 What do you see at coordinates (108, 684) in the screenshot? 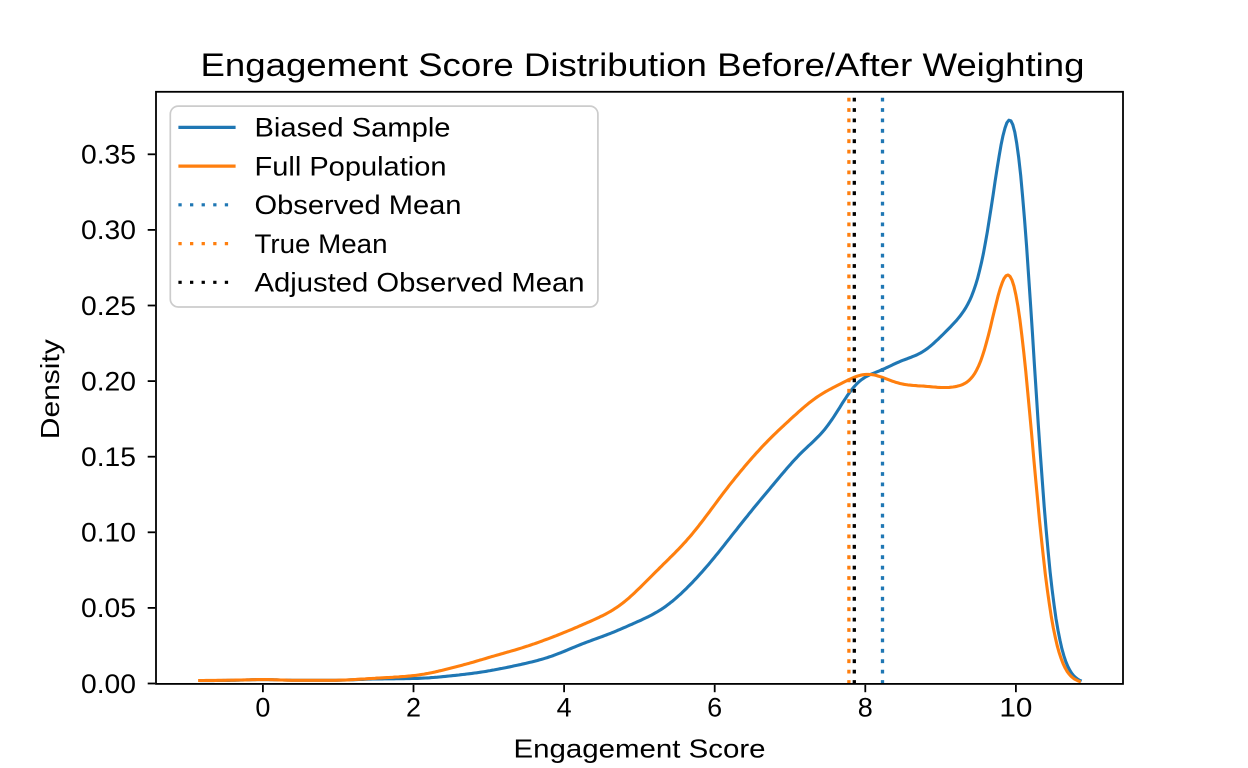
I see `svg-text: 0.00` at bounding box center [108, 684].